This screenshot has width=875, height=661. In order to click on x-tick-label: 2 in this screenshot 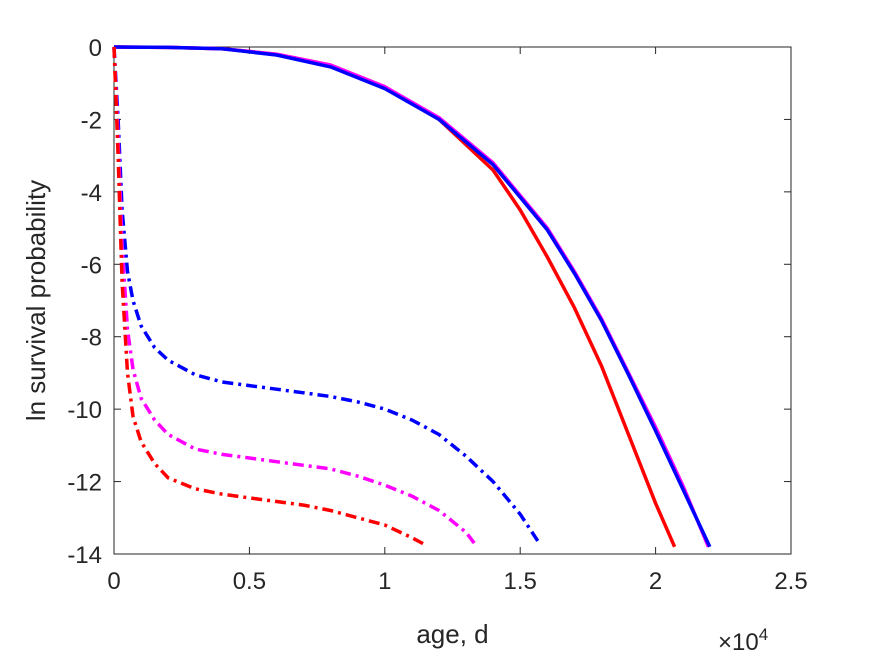, I will do `click(655, 581)`.